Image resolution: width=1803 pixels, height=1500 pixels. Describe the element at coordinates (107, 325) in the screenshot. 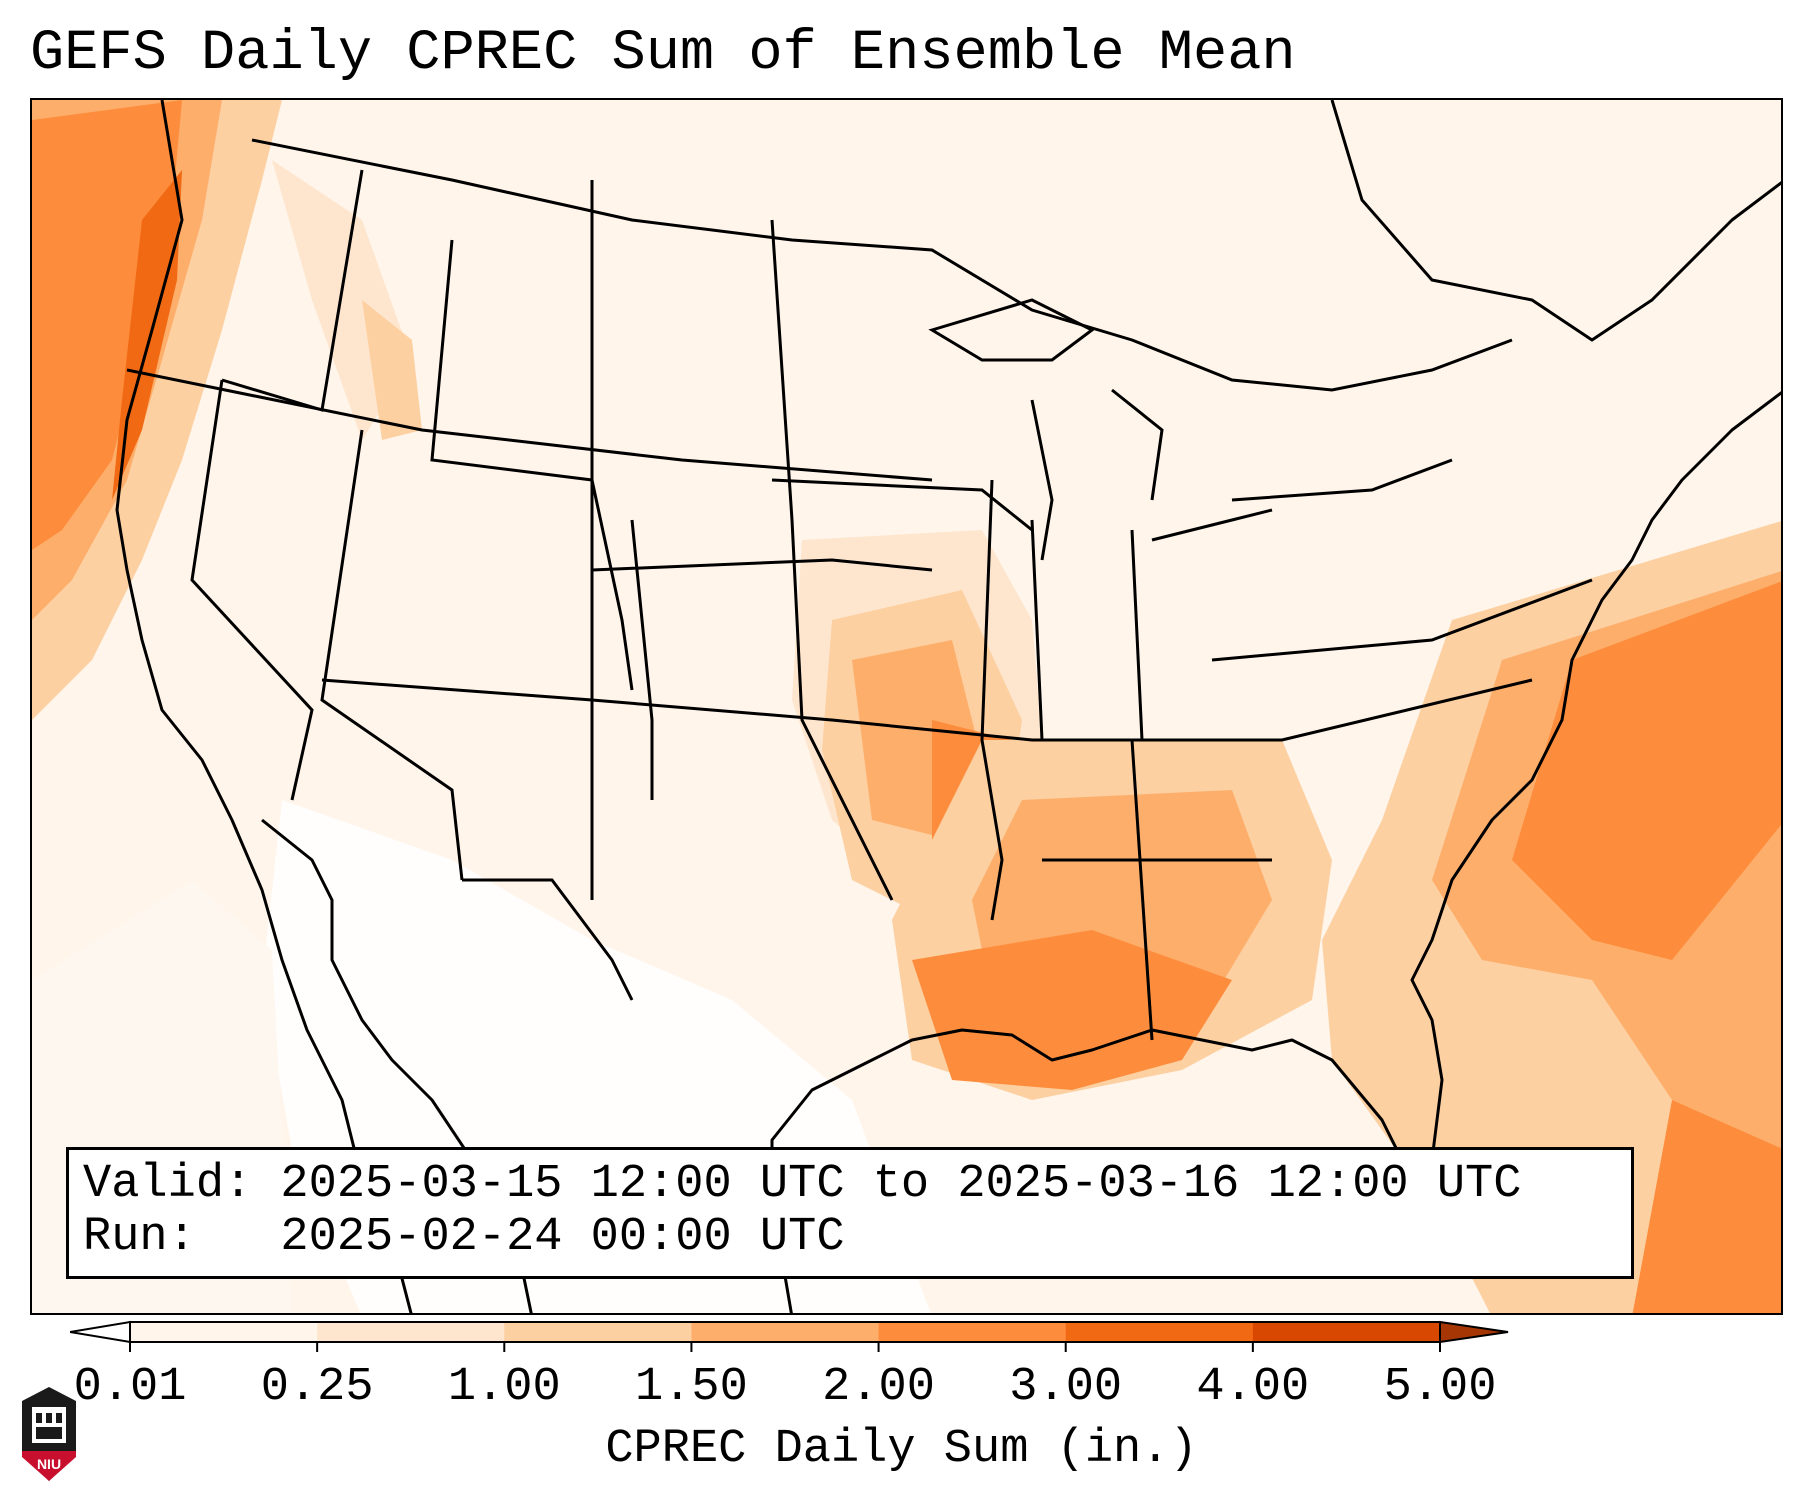

I see `pnw-band-heavy` at that location.